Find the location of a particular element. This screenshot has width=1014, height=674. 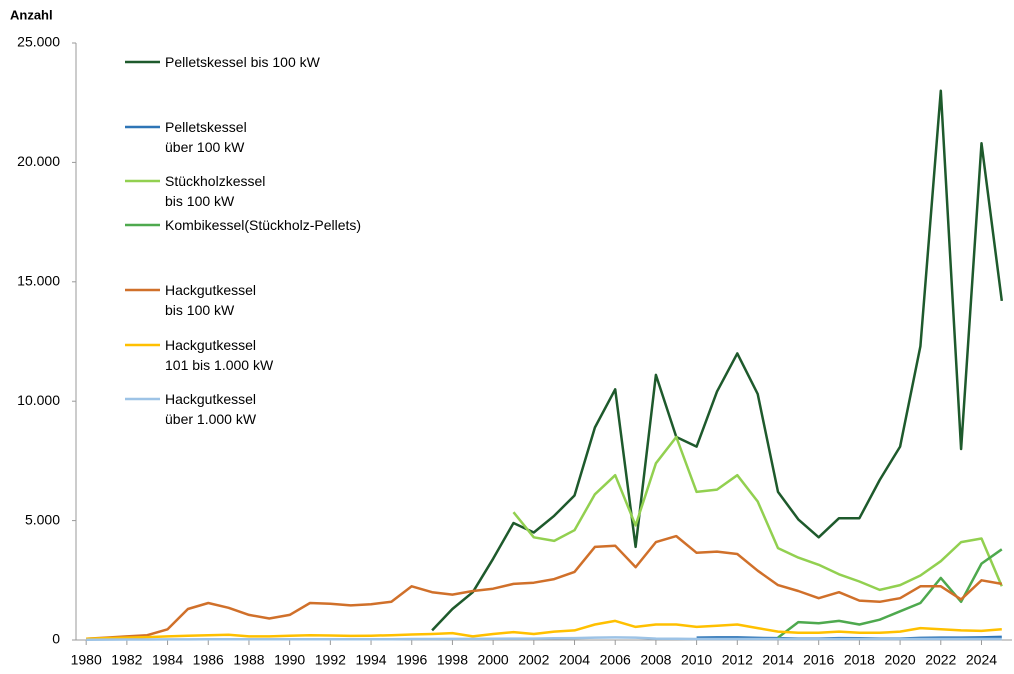

y-axis-label: Anzahl is located at coordinates (31, 14).